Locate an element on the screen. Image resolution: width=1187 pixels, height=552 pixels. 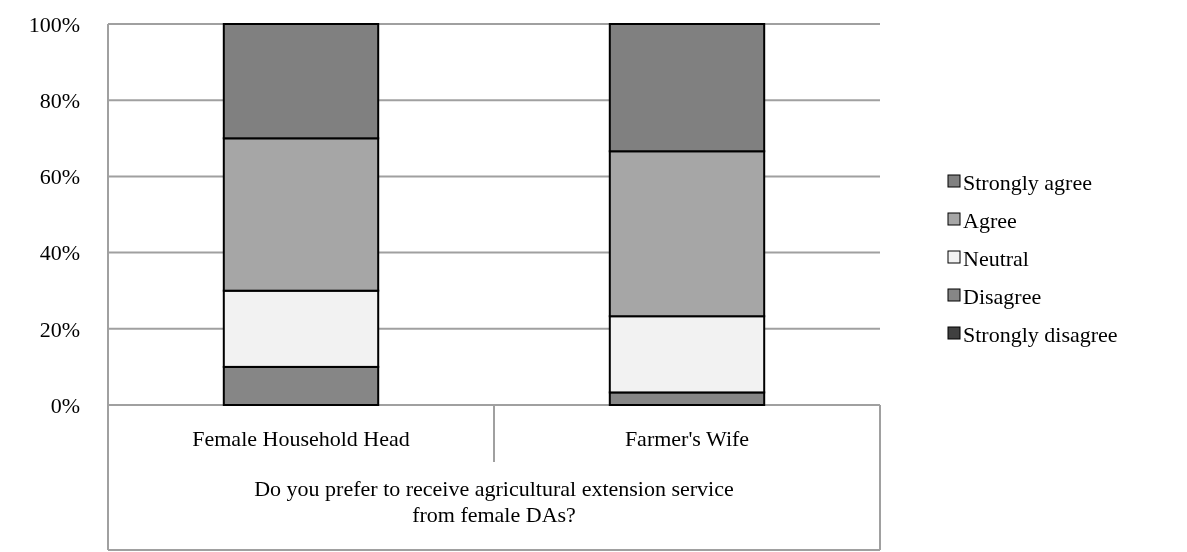
legend-label: Disagree is located at coordinates (1002, 296).